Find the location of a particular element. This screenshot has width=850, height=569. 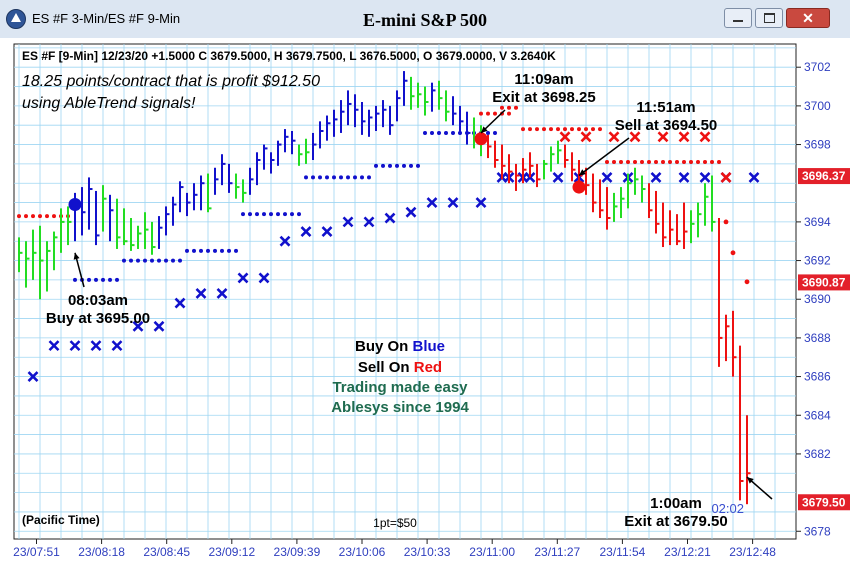

annotation-text: 1:00am is located at coordinates (676, 503).